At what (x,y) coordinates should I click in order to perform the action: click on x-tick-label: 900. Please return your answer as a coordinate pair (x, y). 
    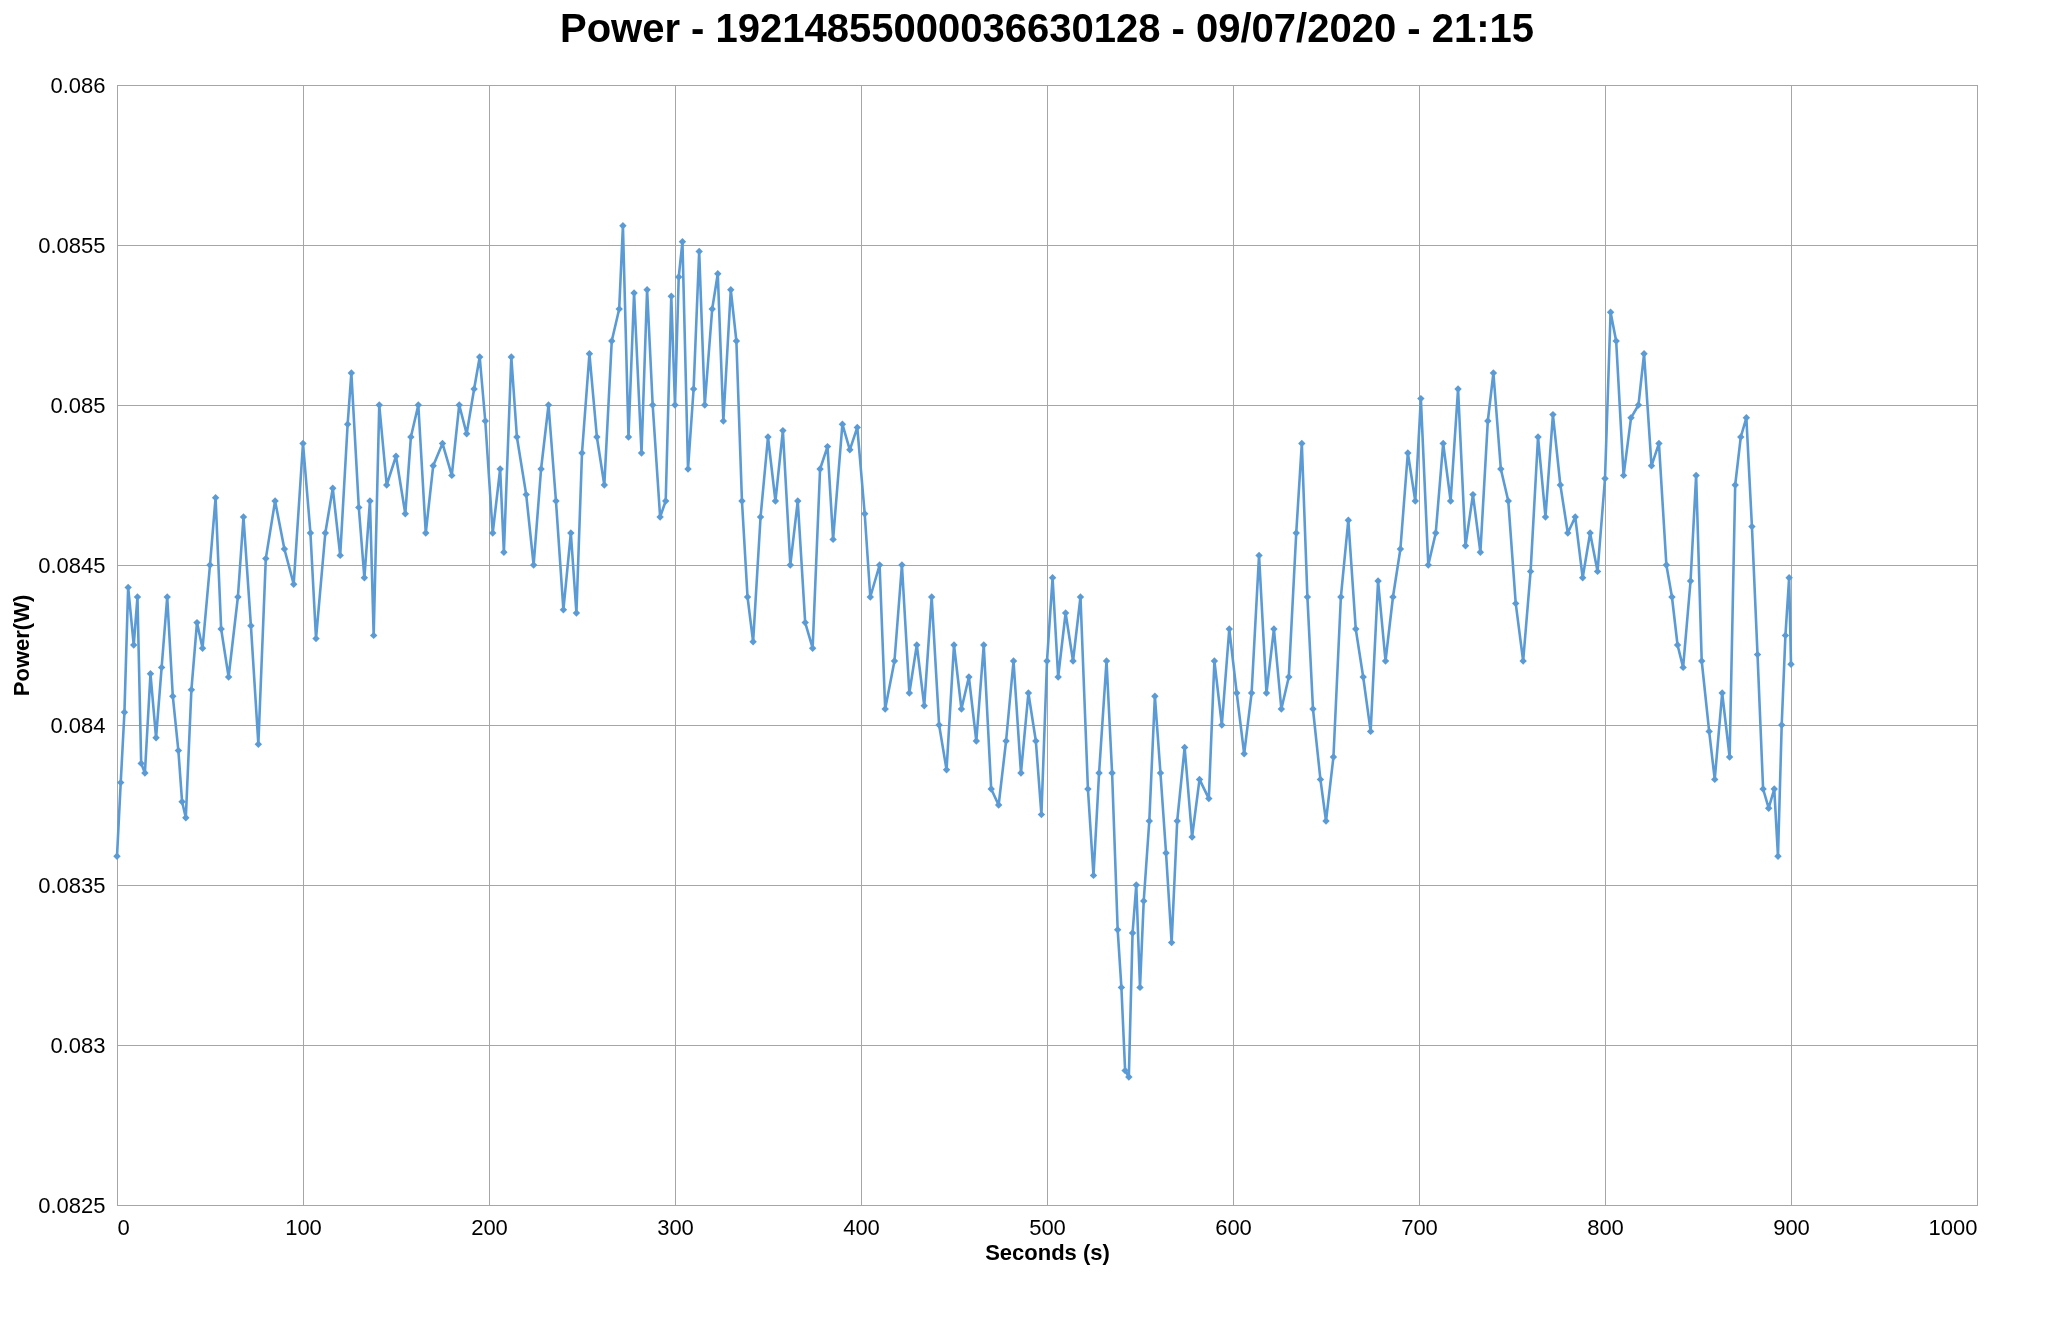
    Looking at the image, I should click on (1791, 1227).